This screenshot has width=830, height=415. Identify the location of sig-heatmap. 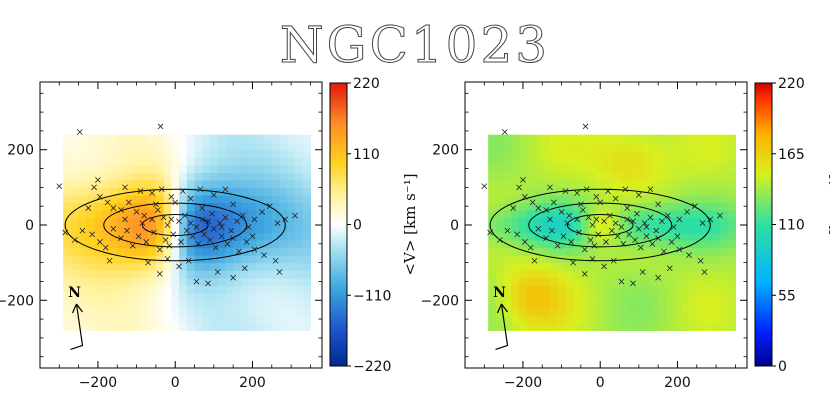
(612, 232).